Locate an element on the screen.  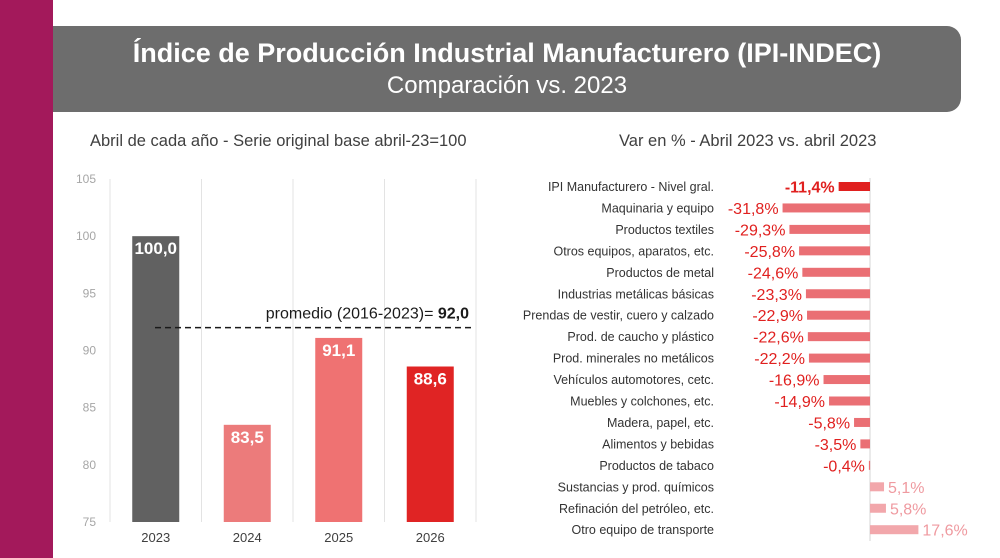
category-label: Sustancias y prod. químicos is located at coordinates (636, 487).